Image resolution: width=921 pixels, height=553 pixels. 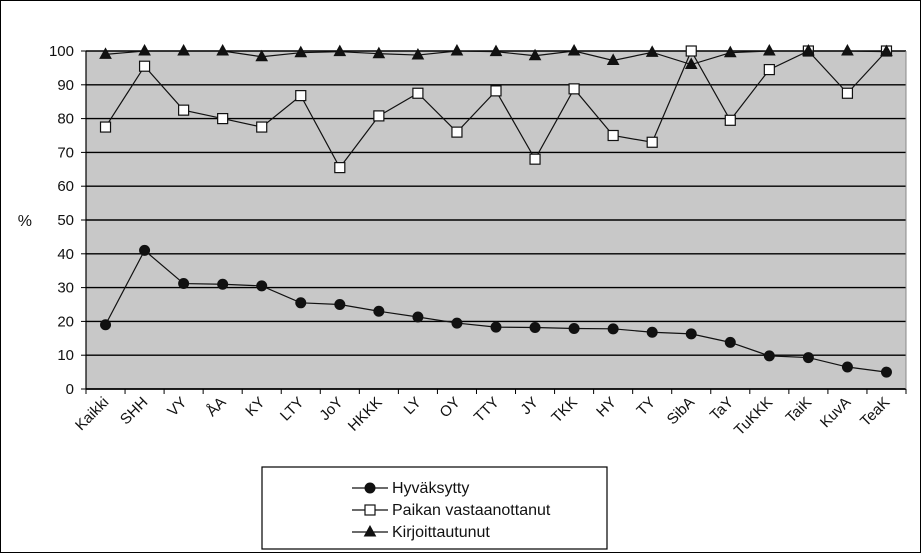 I want to click on legend-item-hyvaksytty: Hyväksytty, so click(x=410, y=488).